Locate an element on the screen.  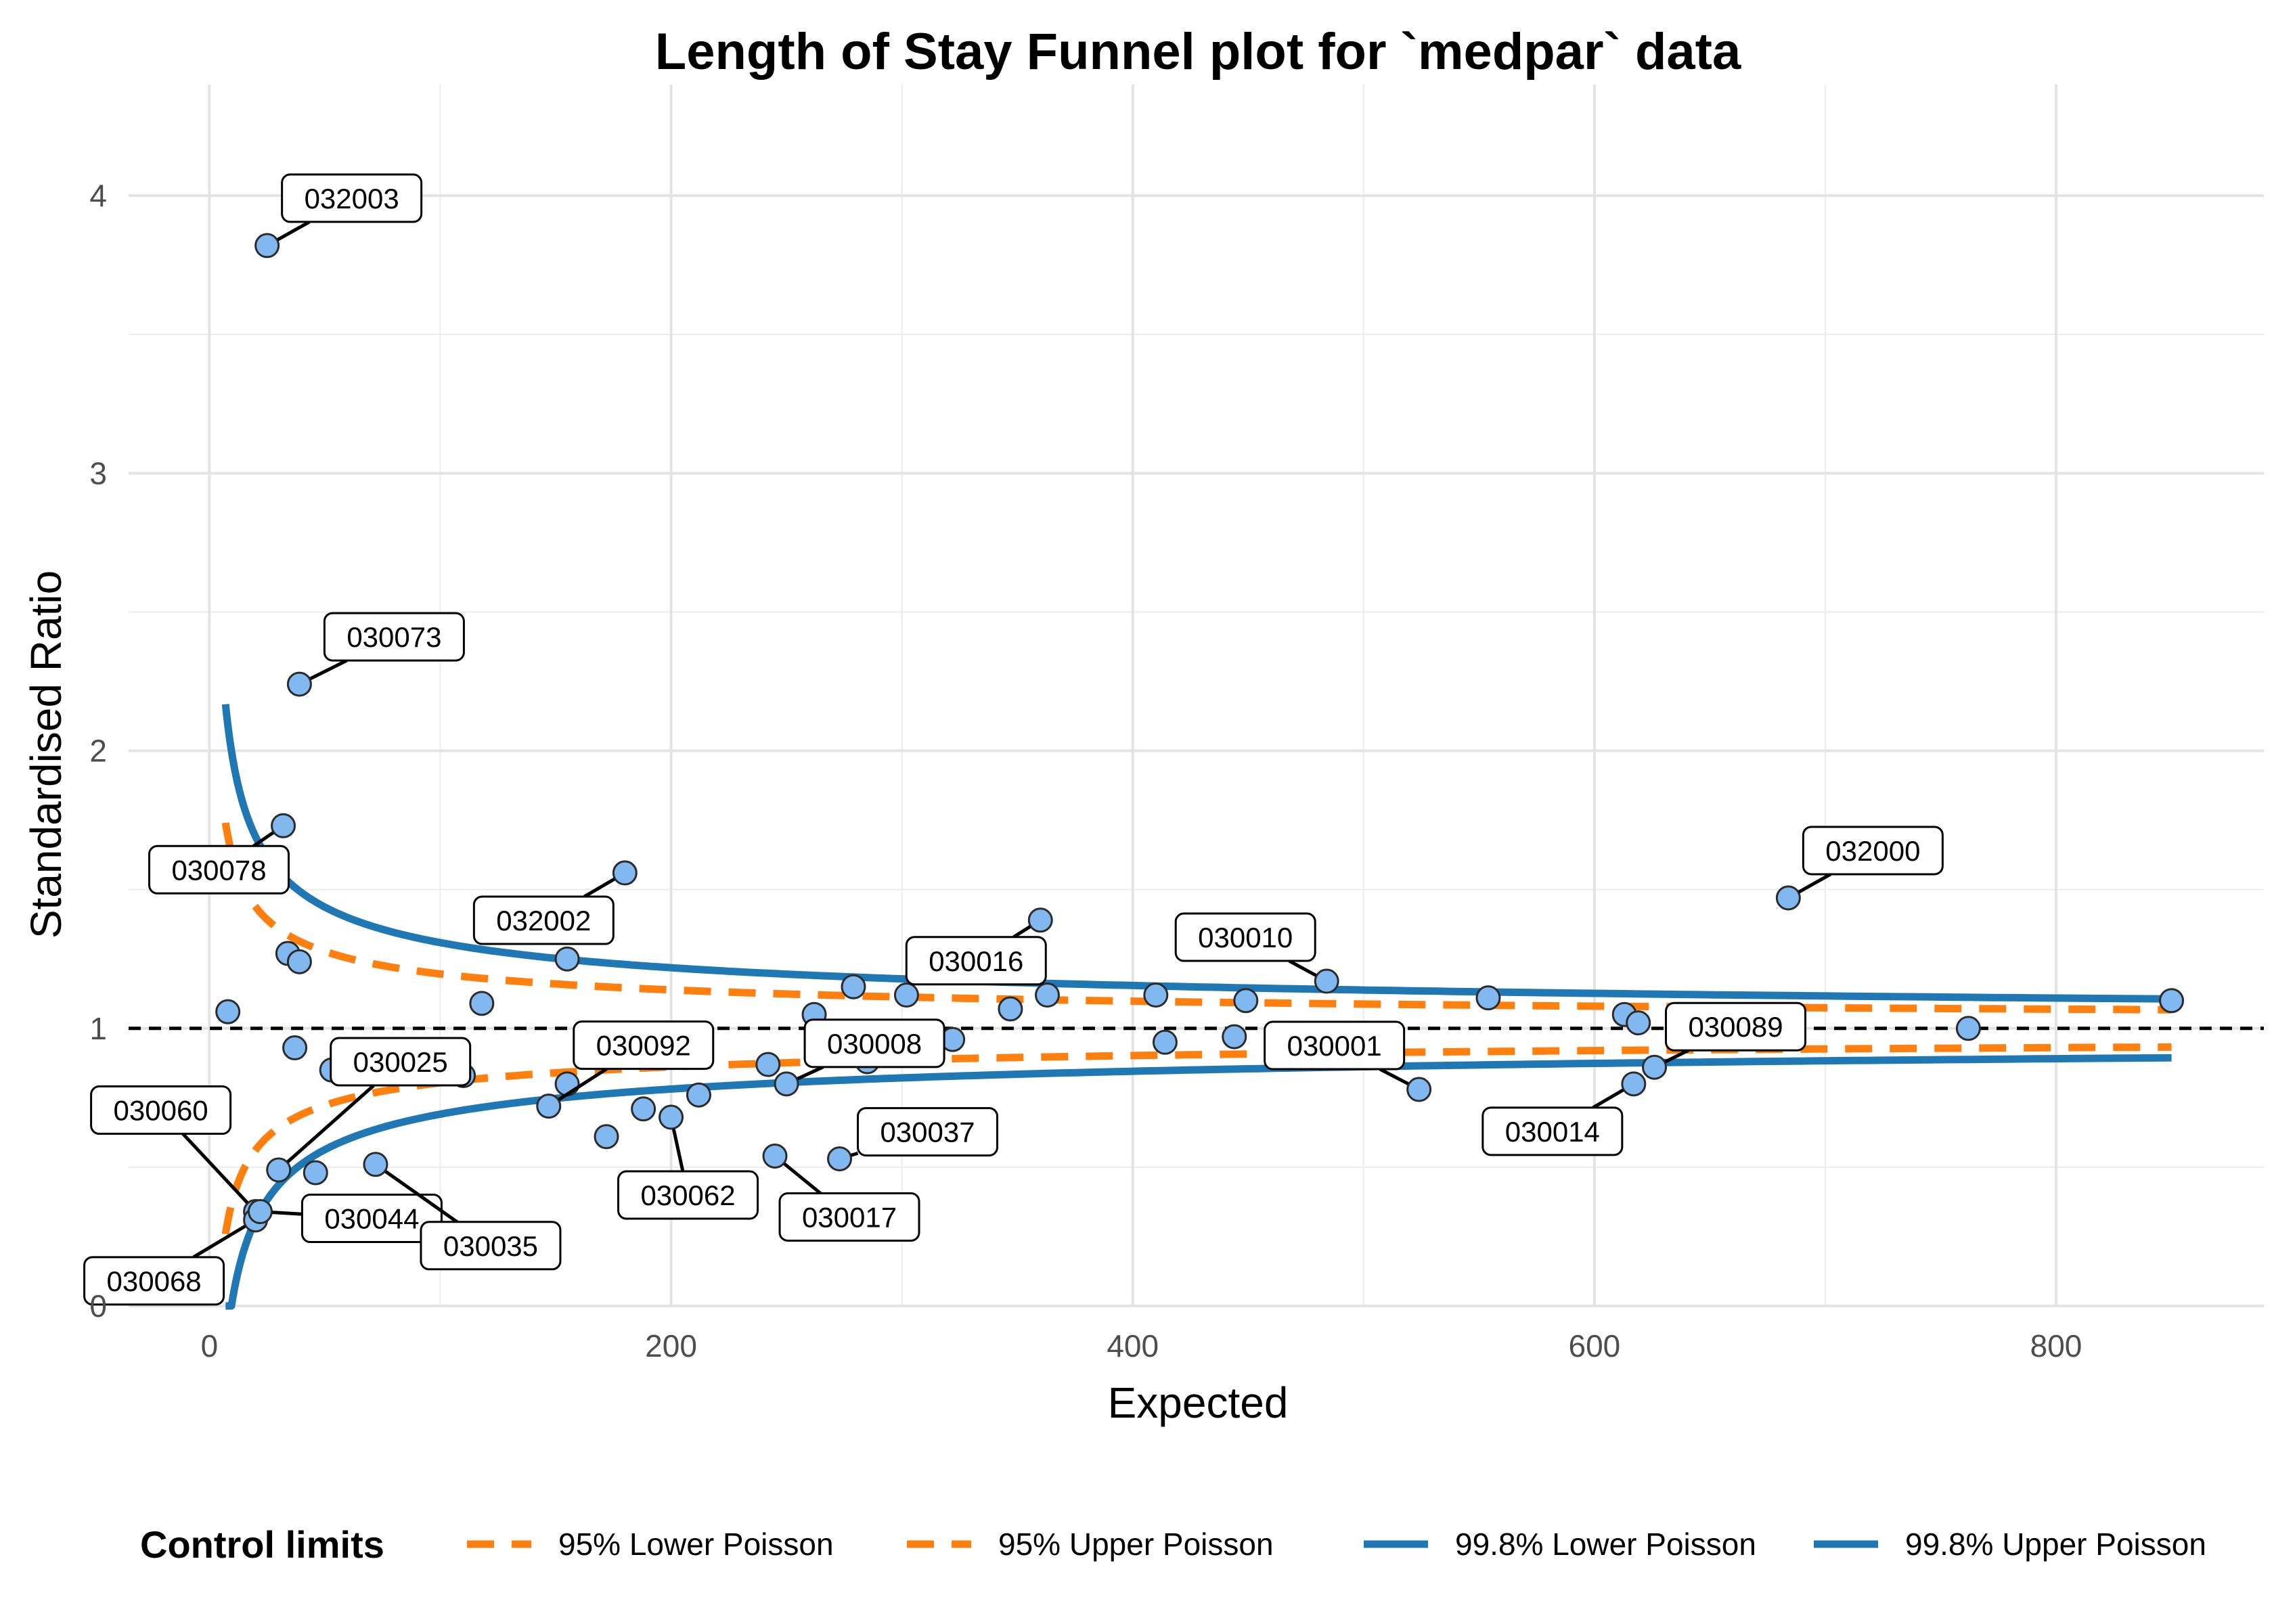
y-tick-label: 1 is located at coordinates (98, 1028).